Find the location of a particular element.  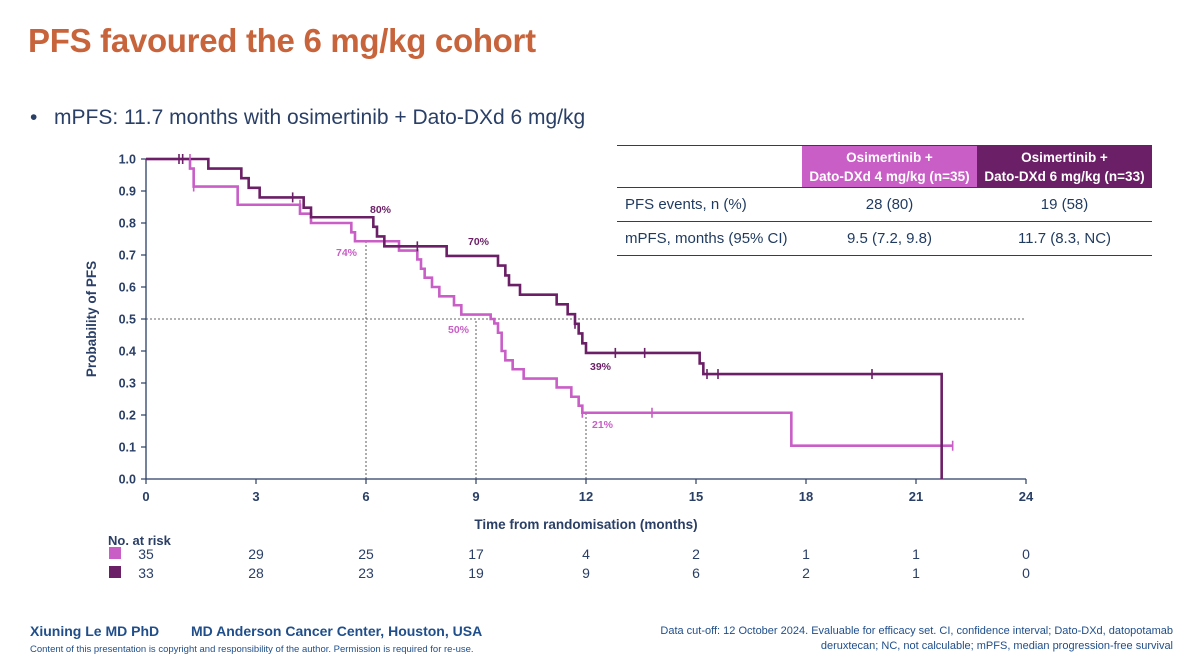

landmark-label-dose4: 74% is located at coordinates (347, 253).